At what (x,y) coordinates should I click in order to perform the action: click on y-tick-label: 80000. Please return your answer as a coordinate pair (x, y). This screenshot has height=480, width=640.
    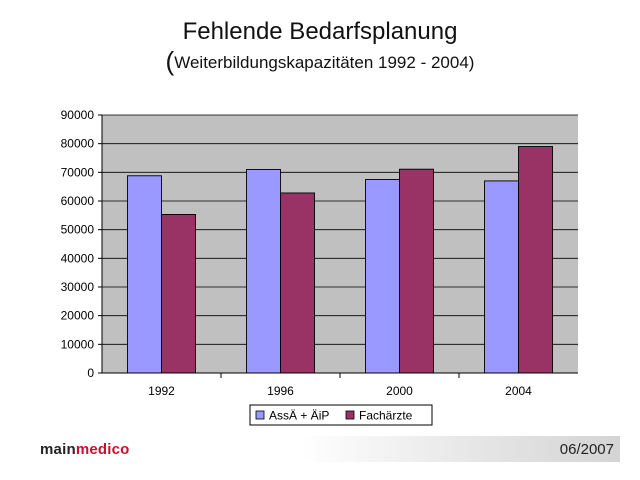
    Looking at the image, I should click on (78, 144).